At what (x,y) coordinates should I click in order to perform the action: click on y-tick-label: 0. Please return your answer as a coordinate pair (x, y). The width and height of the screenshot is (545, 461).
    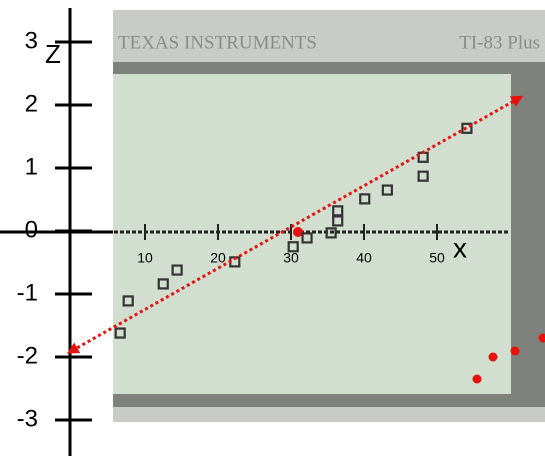
    Looking at the image, I should click on (31, 229).